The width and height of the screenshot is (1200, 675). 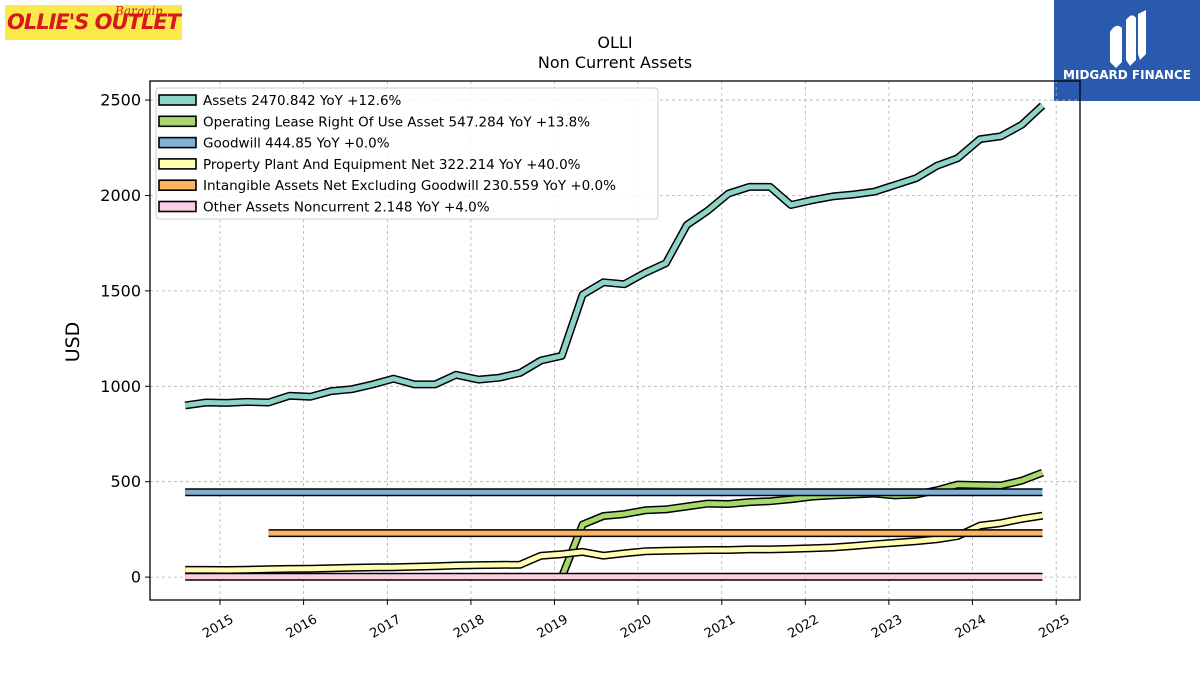 I want to click on y-axis-label: USD, so click(x=73, y=342).